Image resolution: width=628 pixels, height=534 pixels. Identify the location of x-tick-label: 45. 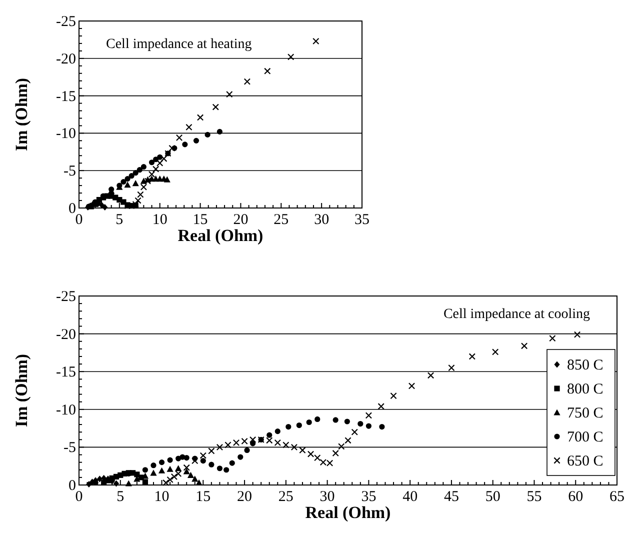
(451, 497).